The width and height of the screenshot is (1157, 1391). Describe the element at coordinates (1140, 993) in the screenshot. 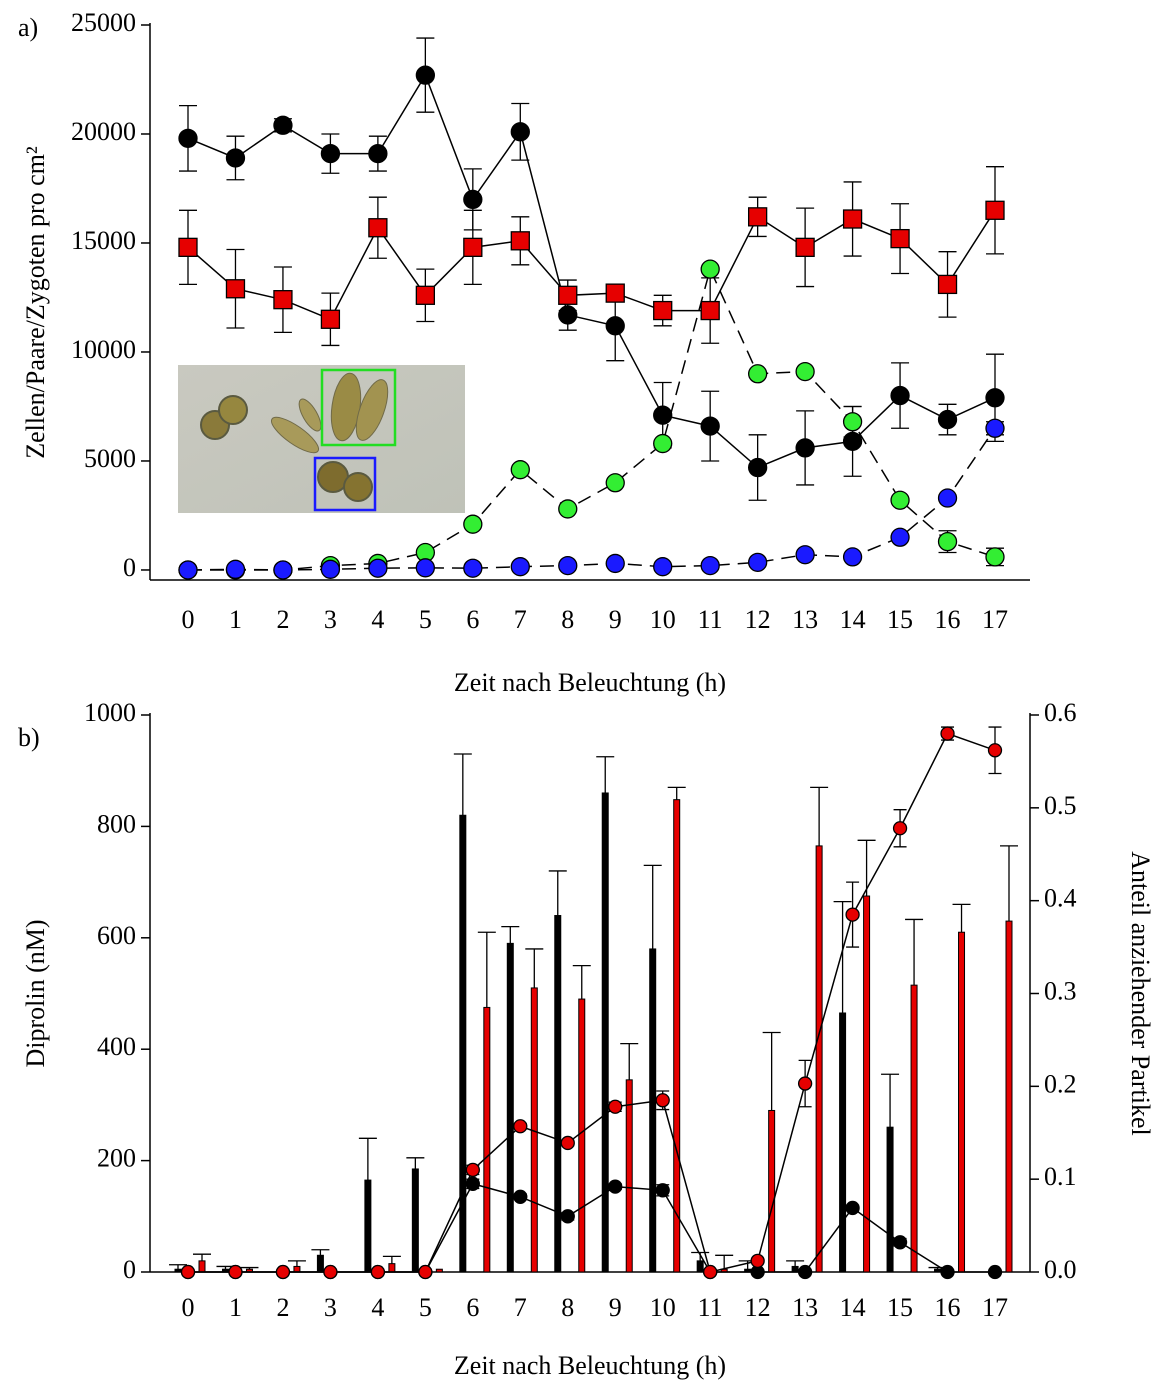

I see `y2-axis-label: Anteil anziehender Partikel` at that location.